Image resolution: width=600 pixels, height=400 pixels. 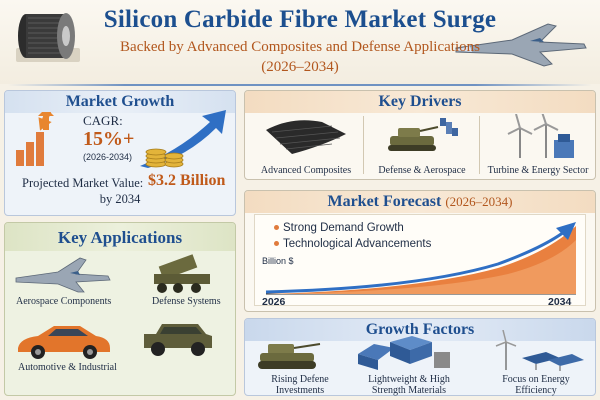 I want to click on tank-satellite-icon, so click(x=423, y=134).